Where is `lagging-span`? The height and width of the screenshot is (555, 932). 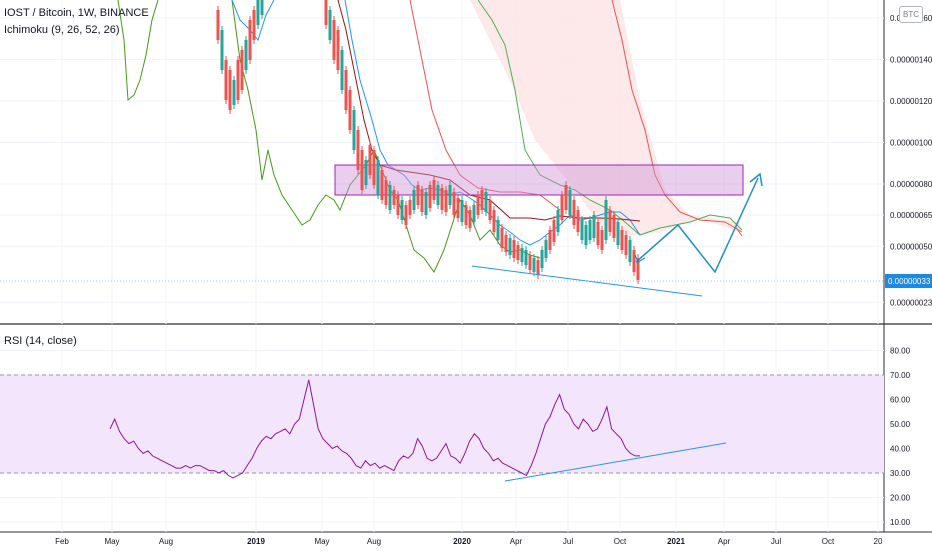
lagging-span is located at coordinates (138, 51).